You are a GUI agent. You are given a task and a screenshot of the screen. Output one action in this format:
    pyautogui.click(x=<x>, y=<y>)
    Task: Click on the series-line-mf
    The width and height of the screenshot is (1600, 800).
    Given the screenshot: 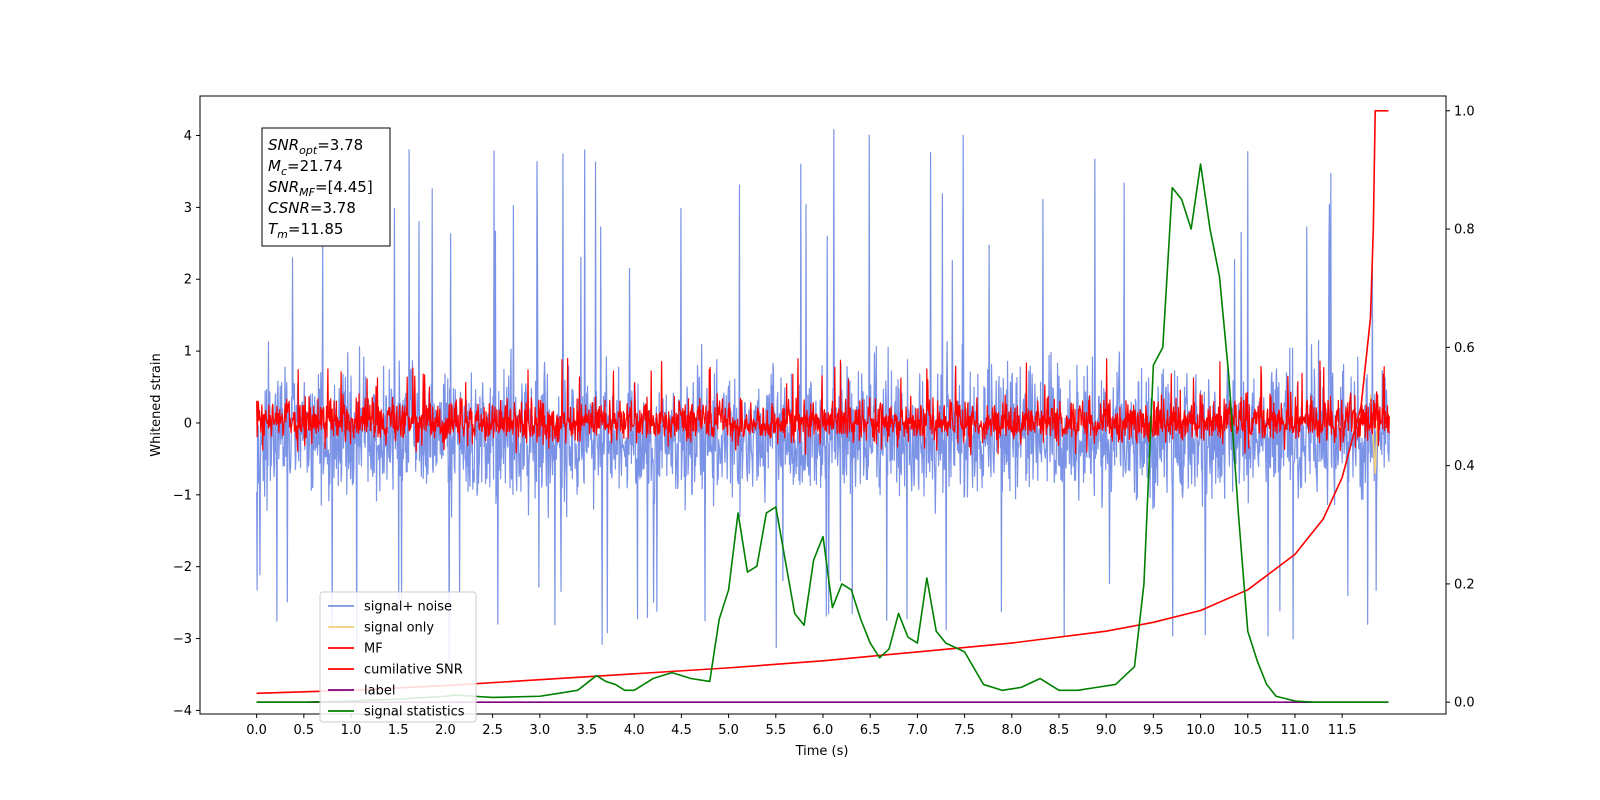 What is the action you would take?
    pyautogui.click(x=823, y=406)
    